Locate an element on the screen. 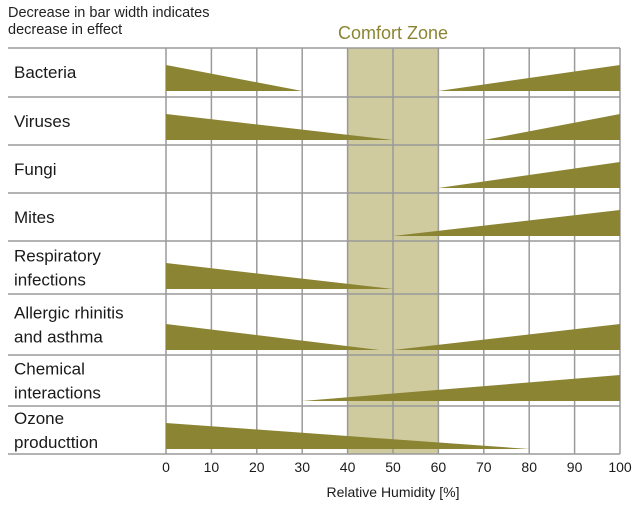  row-label: interactions is located at coordinates (57, 393).